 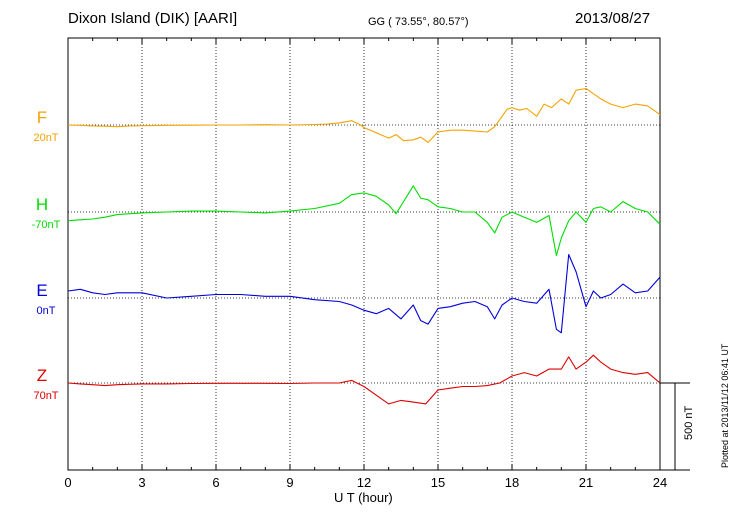 What do you see at coordinates (215, 482) in the screenshot?
I see `x-tick-label: 6` at bounding box center [215, 482].